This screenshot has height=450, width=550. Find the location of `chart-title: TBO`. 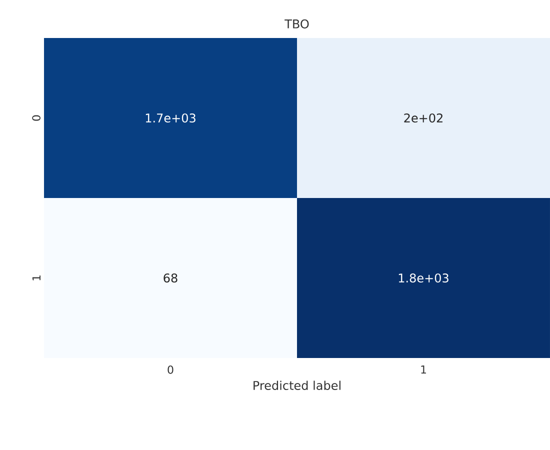

chart-title: TBO is located at coordinates (296, 23).